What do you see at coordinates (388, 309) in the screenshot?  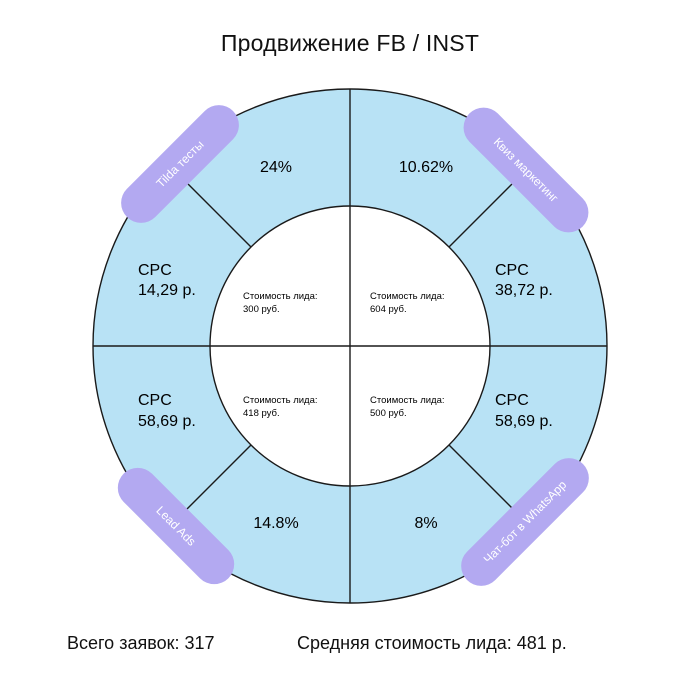 I see `lead-value-top-right: 604 руб.` at bounding box center [388, 309].